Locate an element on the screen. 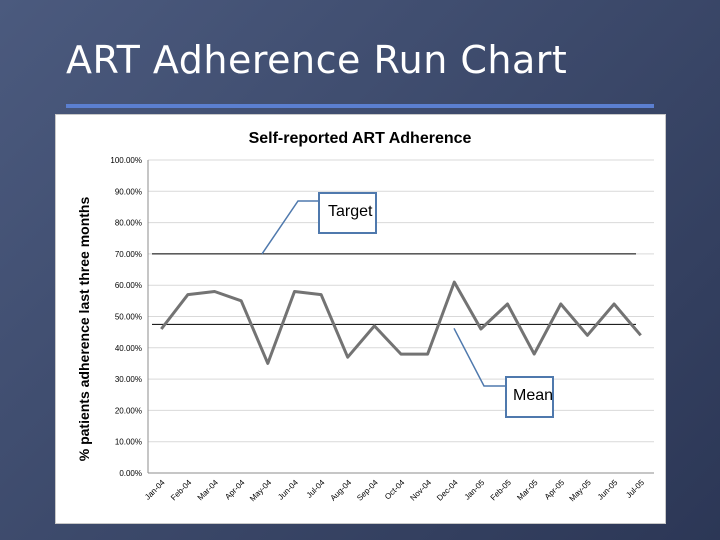 The height and width of the screenshot is (540, 720). y-axis-label: % patients adherence last three months is located at coordinates (84, 329).